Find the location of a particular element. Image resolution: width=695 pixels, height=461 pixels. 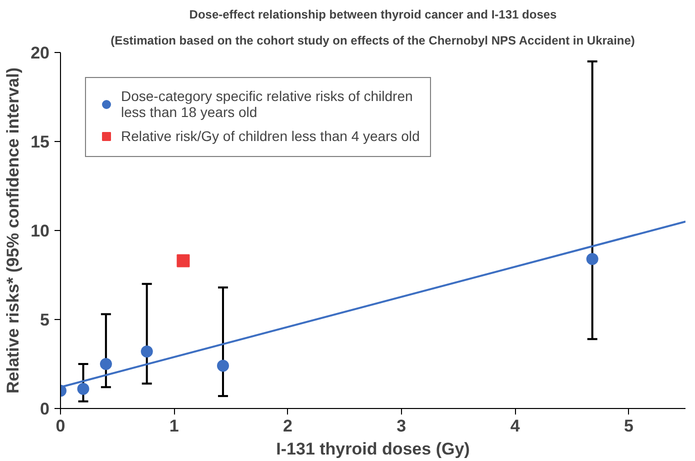

legend-label: Dose-category specific relative risks of children less than 18 years old is located at coordinates (267, 104).